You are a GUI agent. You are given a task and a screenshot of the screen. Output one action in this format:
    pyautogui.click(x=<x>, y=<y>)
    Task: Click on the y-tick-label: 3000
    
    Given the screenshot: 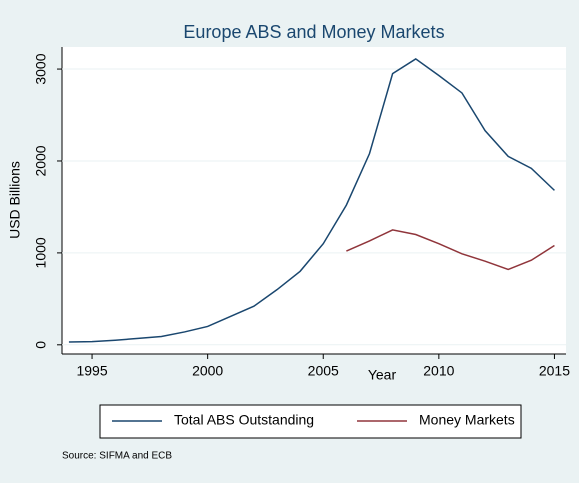 What is the action you would take?
    pyautogui.click(x=41, y=68)
    